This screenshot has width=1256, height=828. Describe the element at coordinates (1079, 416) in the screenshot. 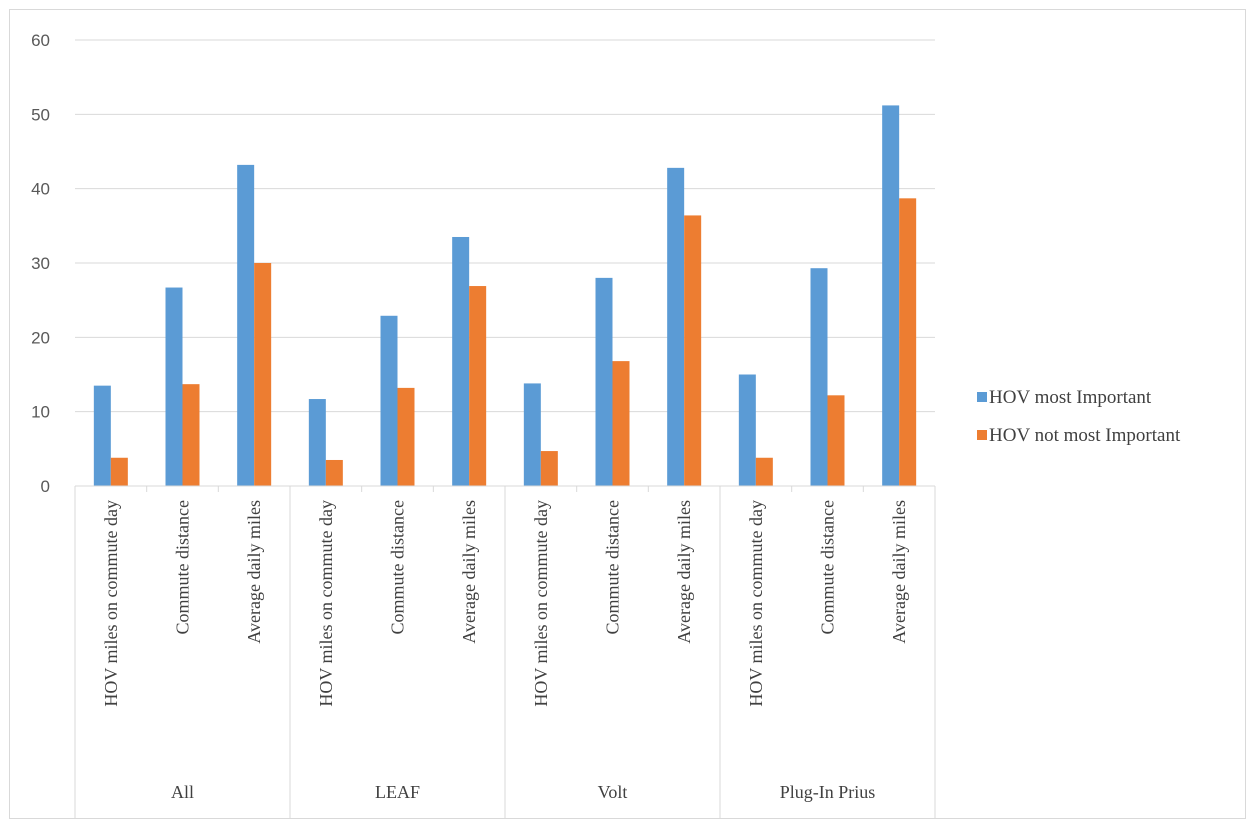

I see `legend: HOV most Important HOV not most Important` at that location.